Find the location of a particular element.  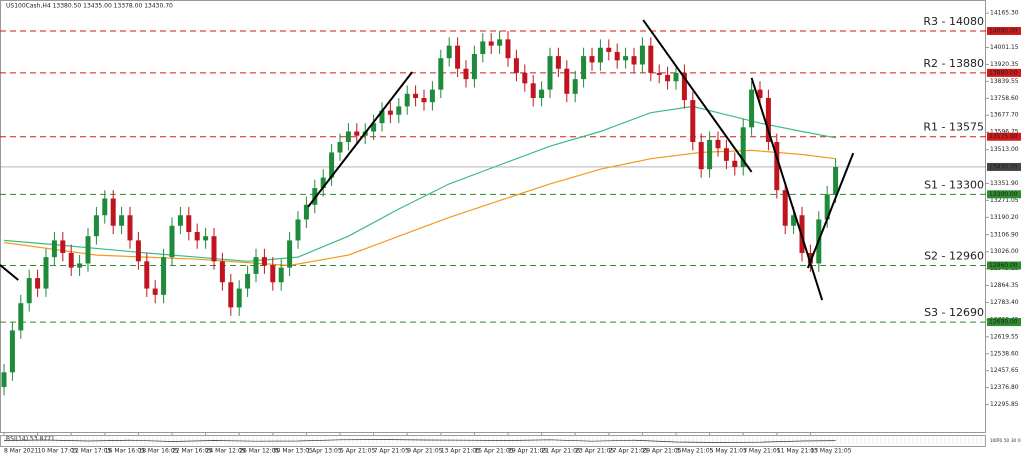

rsi-title: RSI(14) 53.8771 is located at coordinates (30, 439).